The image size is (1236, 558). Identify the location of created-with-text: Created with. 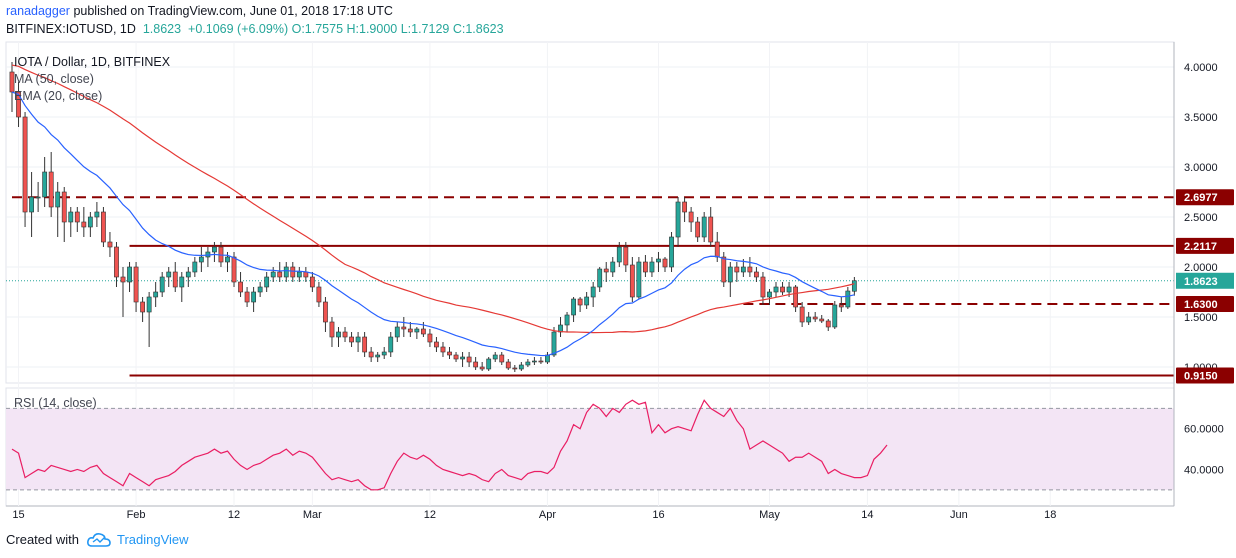
(42, 539).